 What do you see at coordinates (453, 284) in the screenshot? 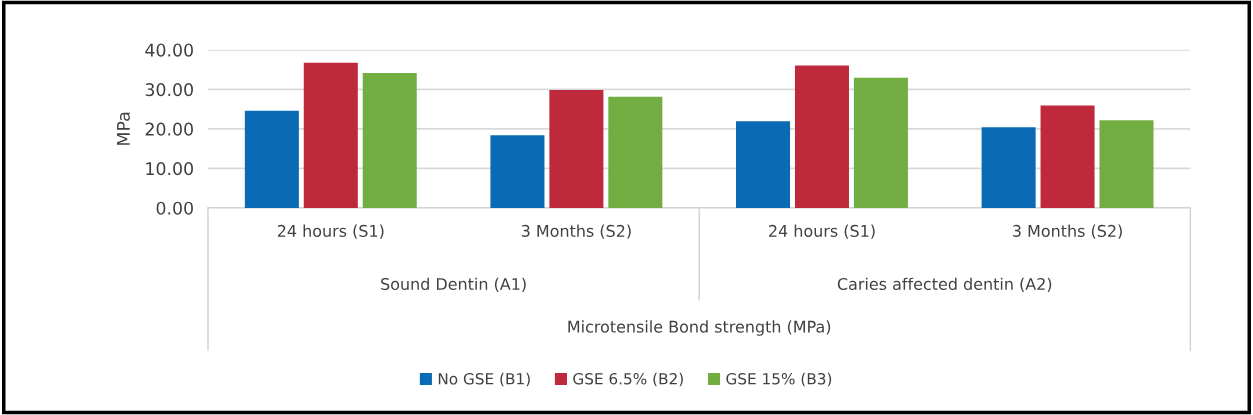
I see `text: Sound Dentin (A1)` at bounding box center [453, 284].